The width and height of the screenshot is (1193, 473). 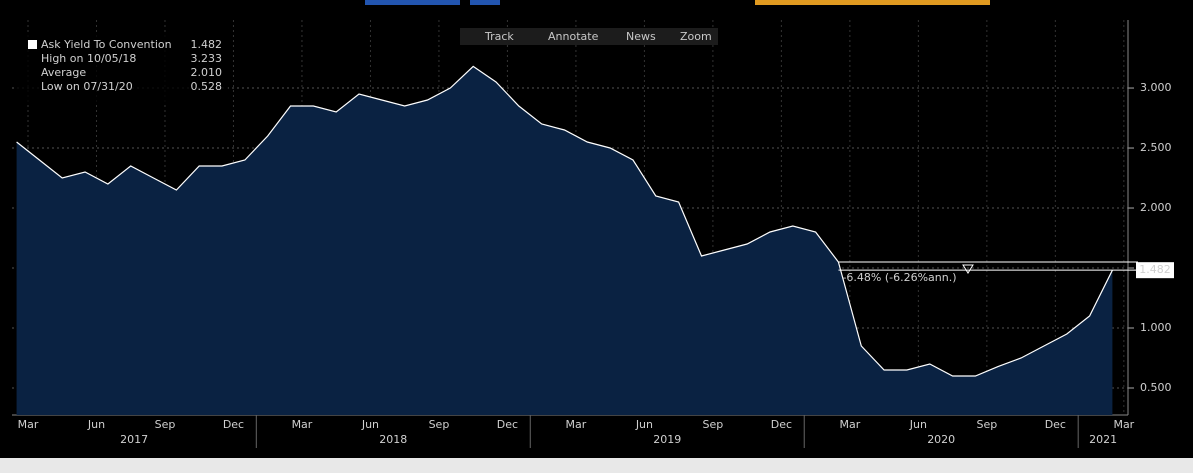 What do you see at coordinates (941, 439) in the screenshot?
I see `year-label: 2020` at bounding box center [941, 439].